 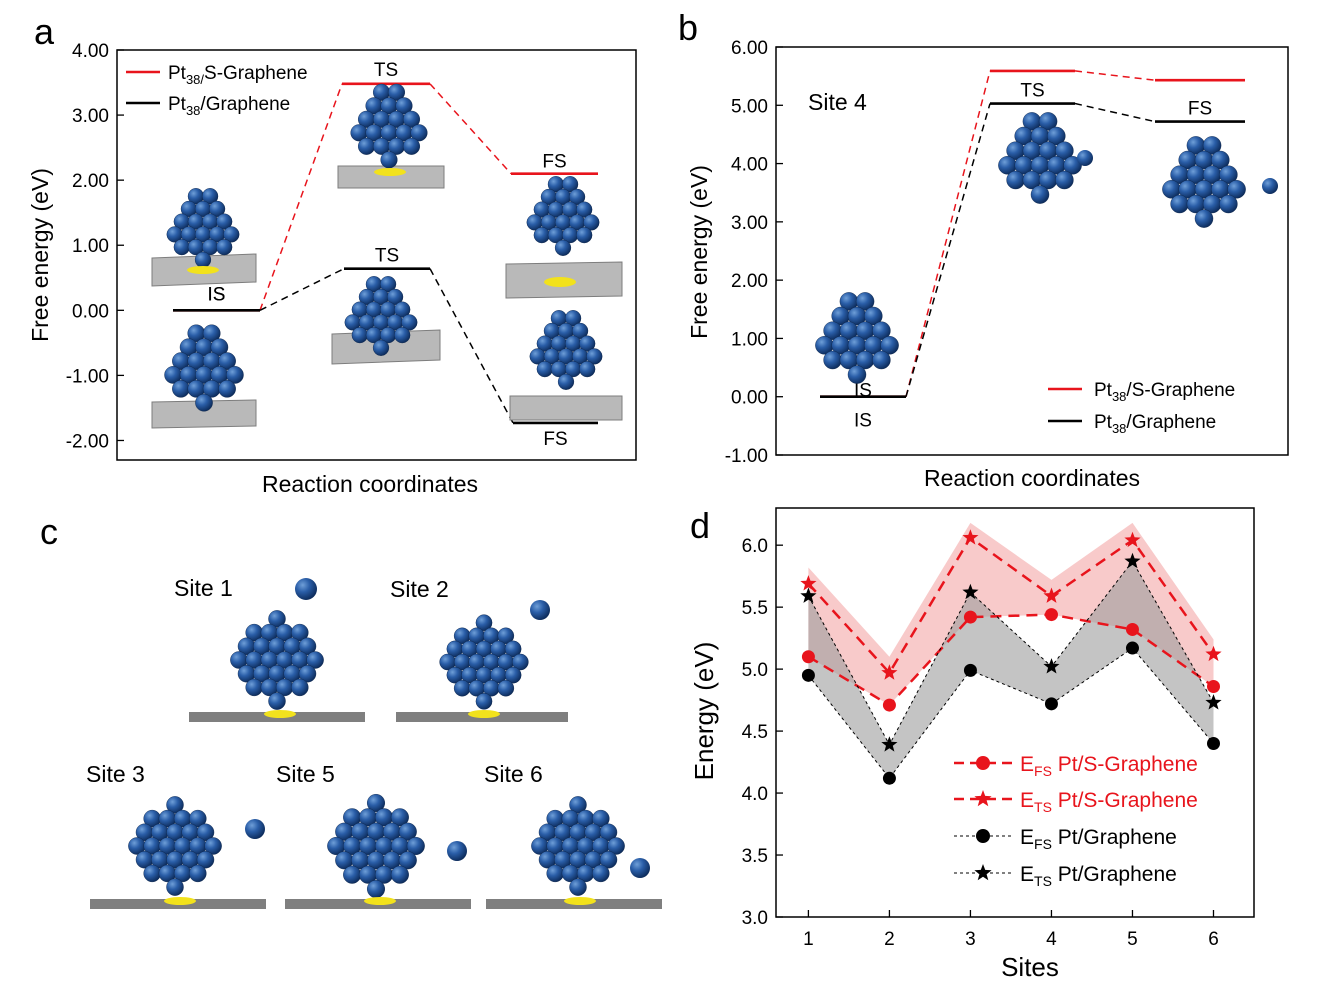 I want to click on y-tick-label: 3.00, so click(x=90, y=116).